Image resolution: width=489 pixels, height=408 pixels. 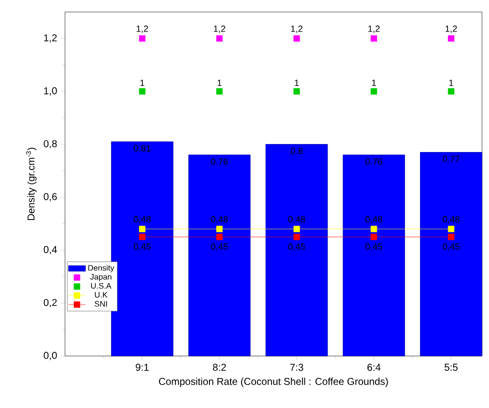 I want to click on y-tick-label: 0,2, so click(x=50, y=303).